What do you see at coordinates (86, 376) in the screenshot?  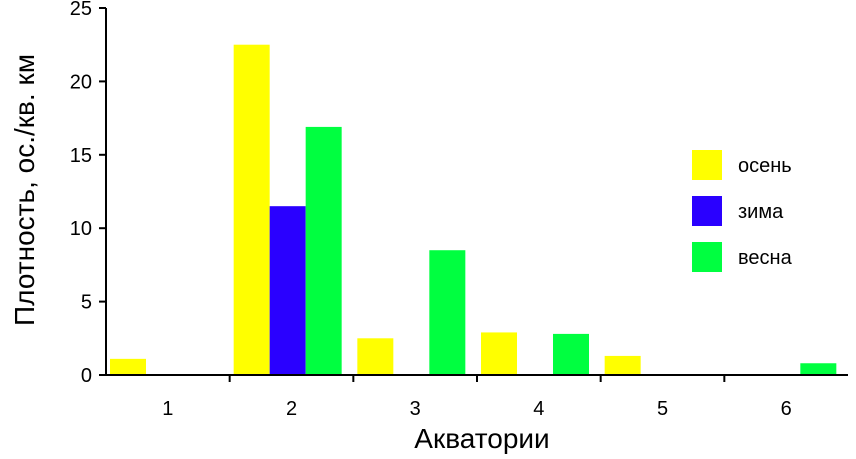 I see `y-tick-label: 0` at bounding box center [86, 376].